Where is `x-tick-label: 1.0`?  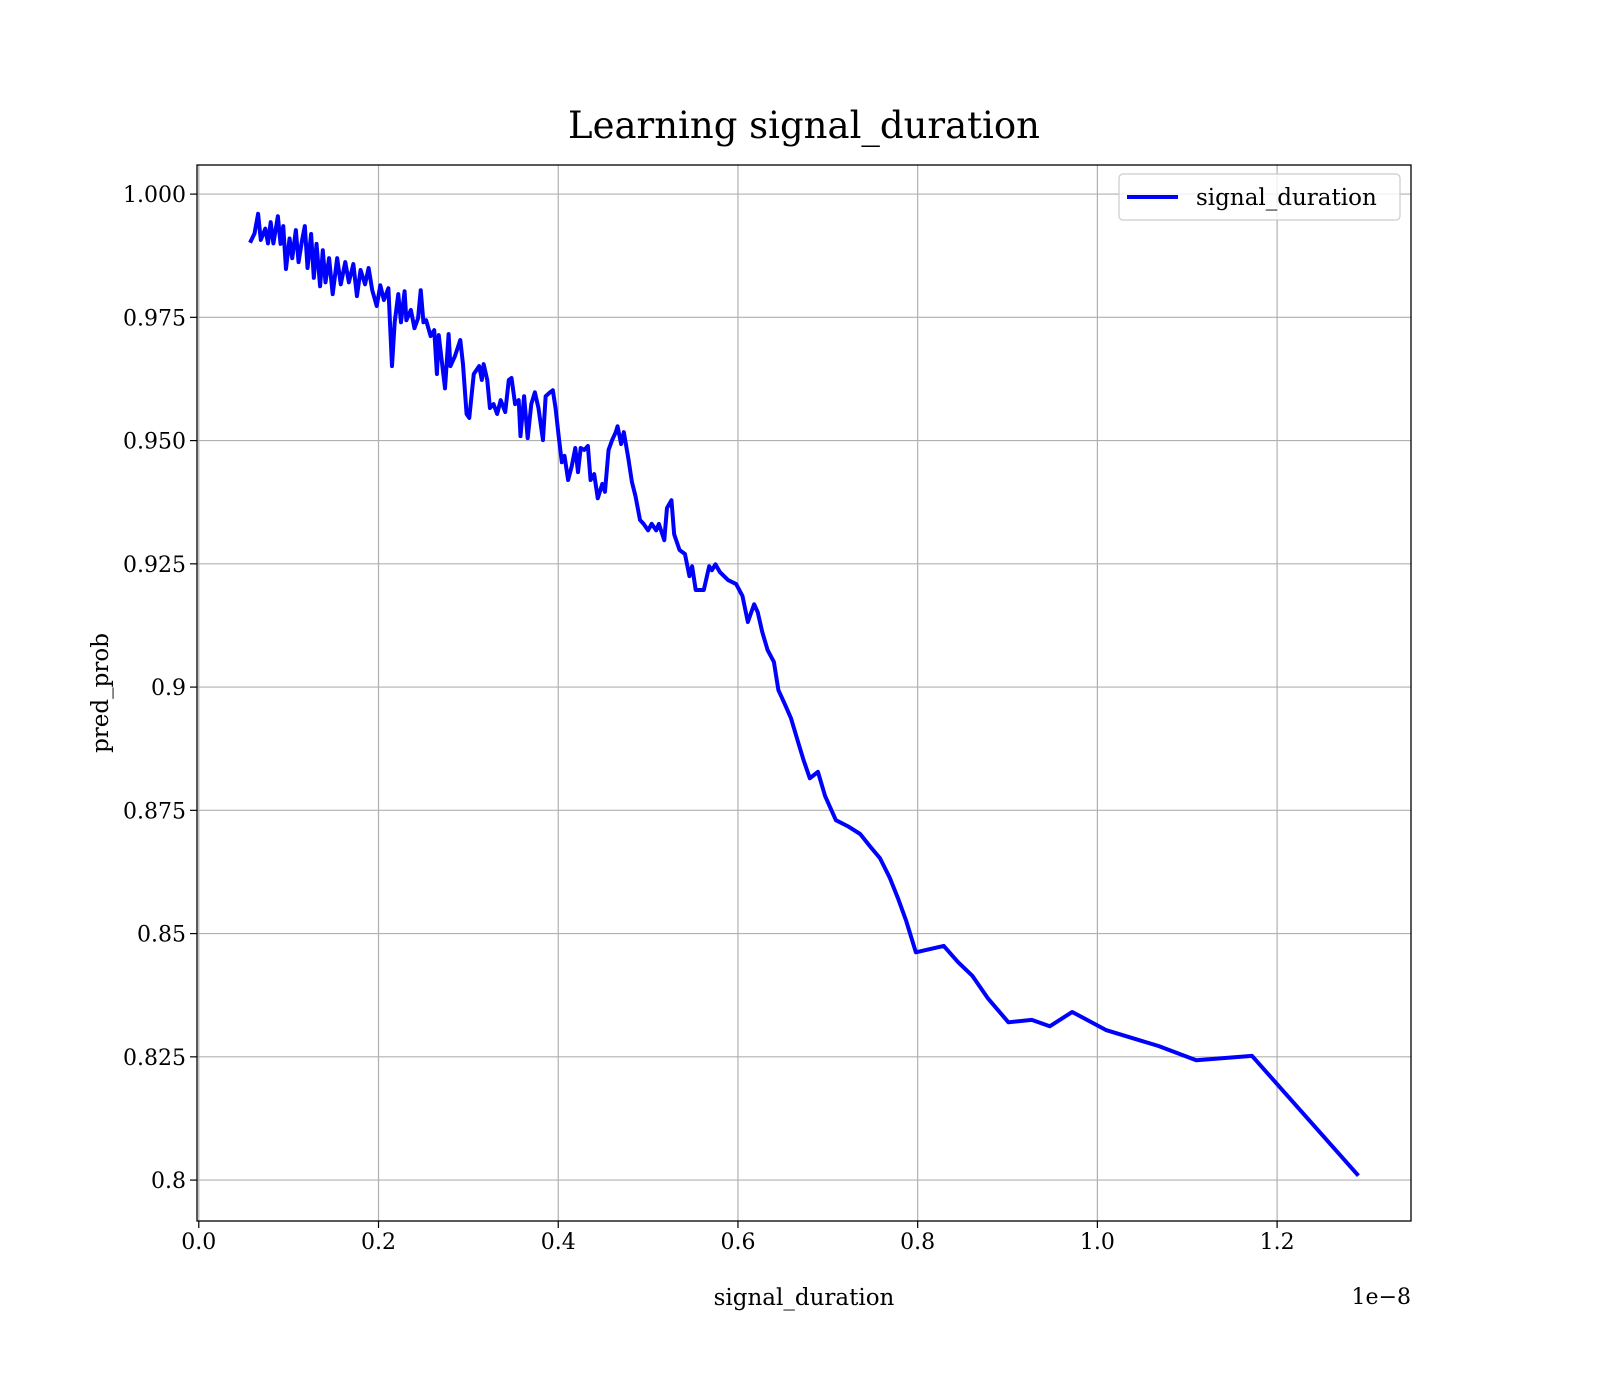 x-tick-label: 1.0 is located at coordinates (1097, 1242).